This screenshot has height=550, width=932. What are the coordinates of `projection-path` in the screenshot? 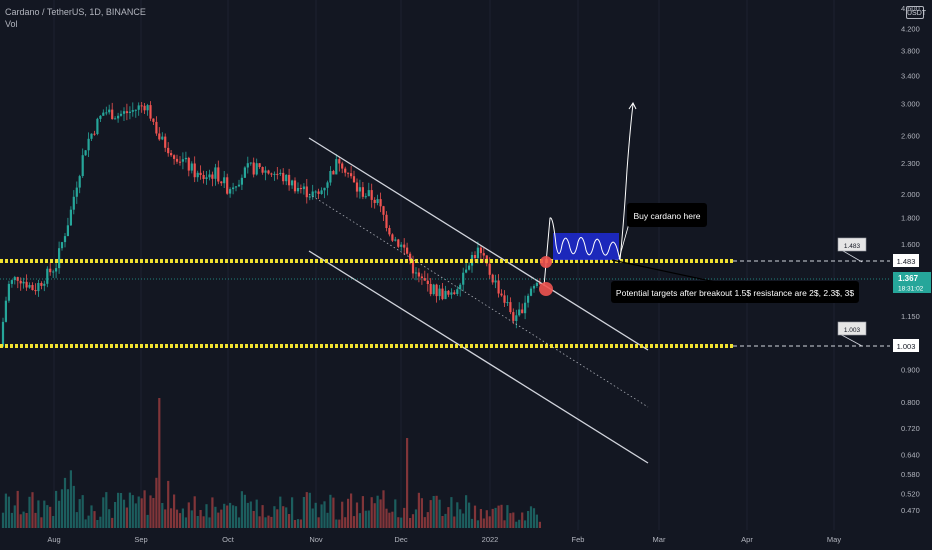 It's located at (588, 195).